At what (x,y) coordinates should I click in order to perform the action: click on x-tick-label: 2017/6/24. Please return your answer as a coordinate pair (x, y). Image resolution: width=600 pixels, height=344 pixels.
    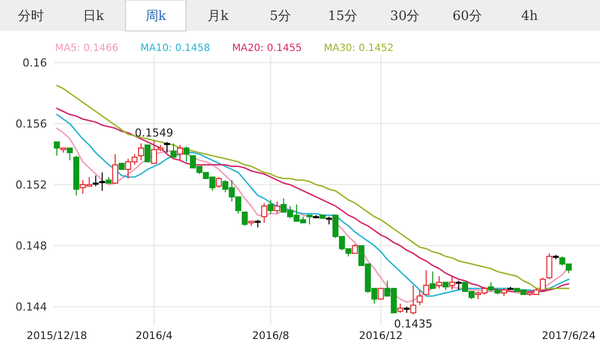
    Looking at the image, I should click on (569, 336).